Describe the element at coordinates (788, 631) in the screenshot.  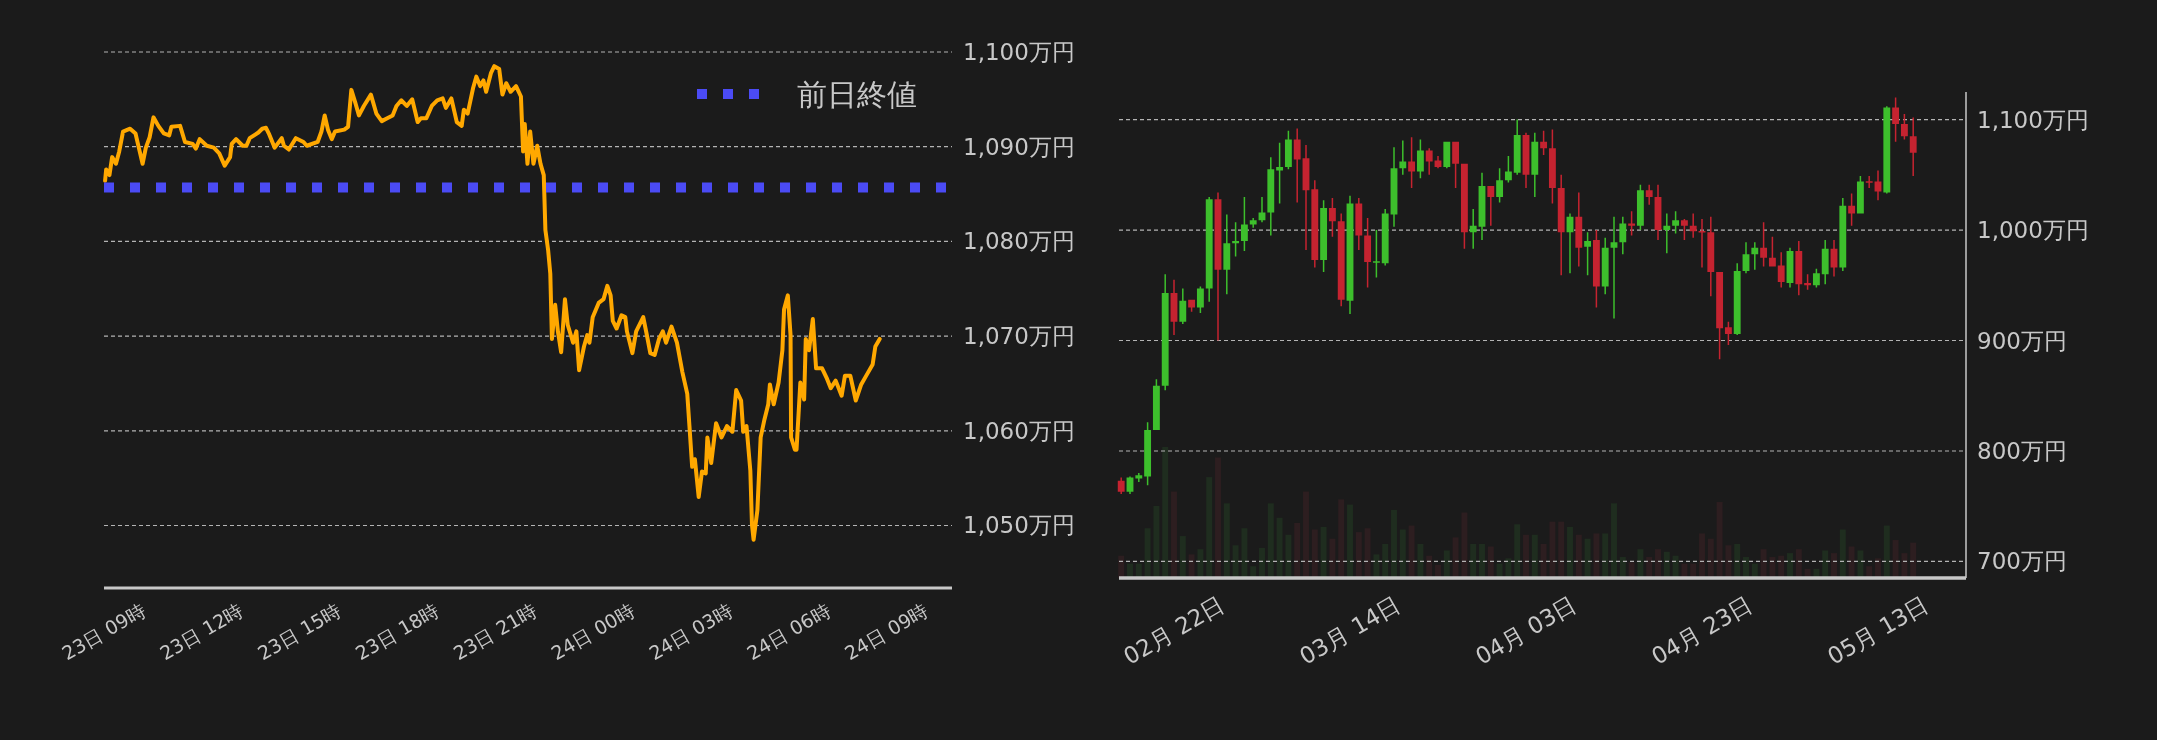
I see `x-tick-label: 24日 06時` at that location.